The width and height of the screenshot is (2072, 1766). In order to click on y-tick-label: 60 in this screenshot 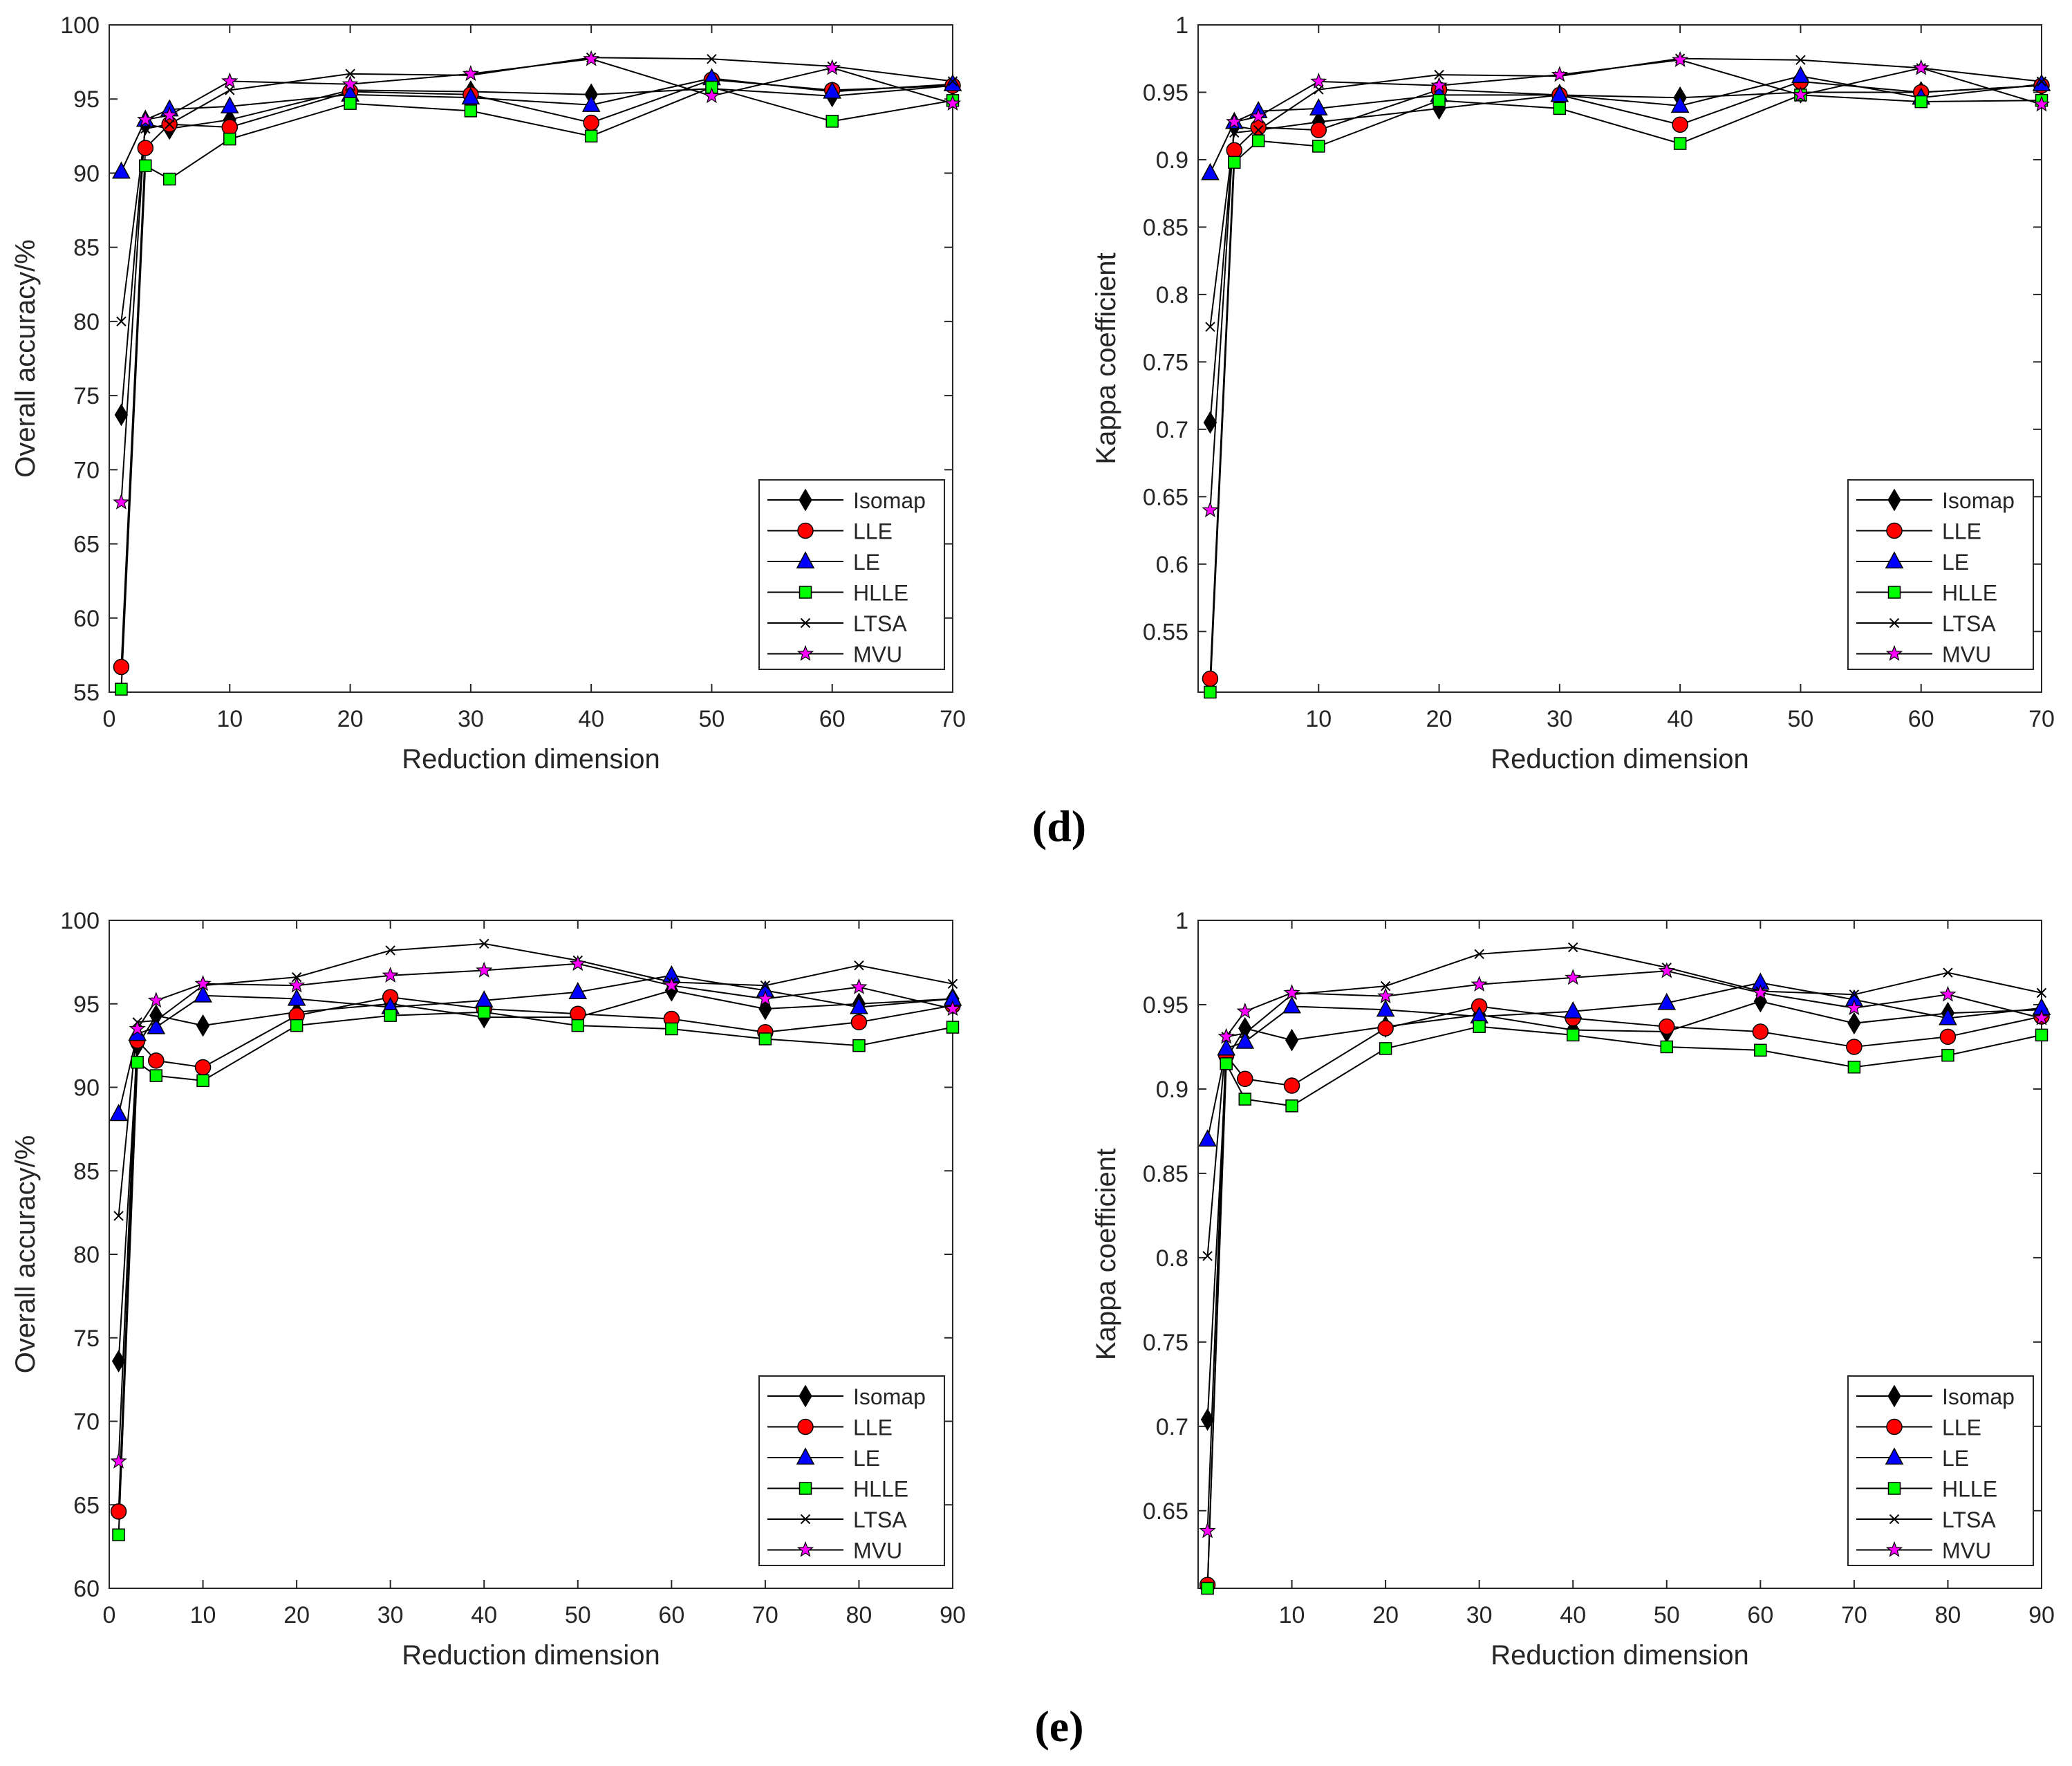, I will do `click(86, 1589)`.